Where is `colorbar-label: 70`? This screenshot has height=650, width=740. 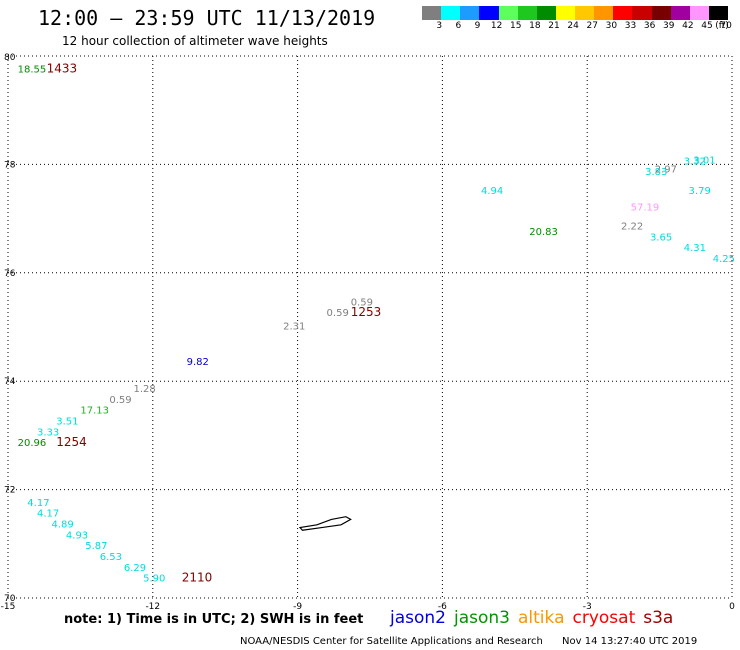
colorbar-label: 70 is located at coordinates (726, 26).